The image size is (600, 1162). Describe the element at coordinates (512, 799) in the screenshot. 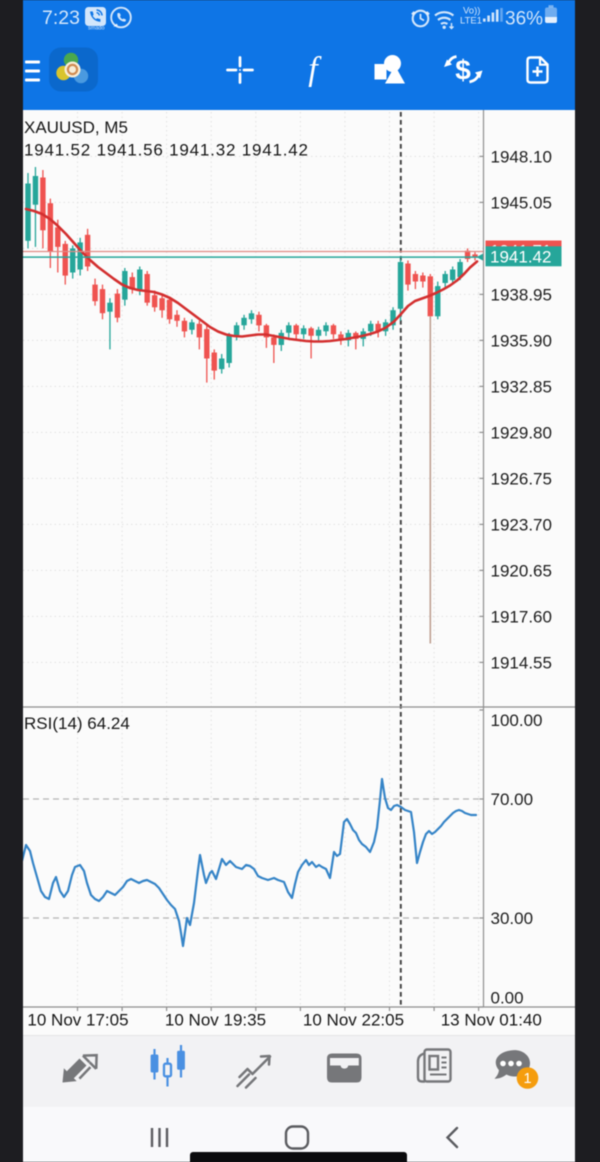

I see `svg-text: 70.00` at that location.